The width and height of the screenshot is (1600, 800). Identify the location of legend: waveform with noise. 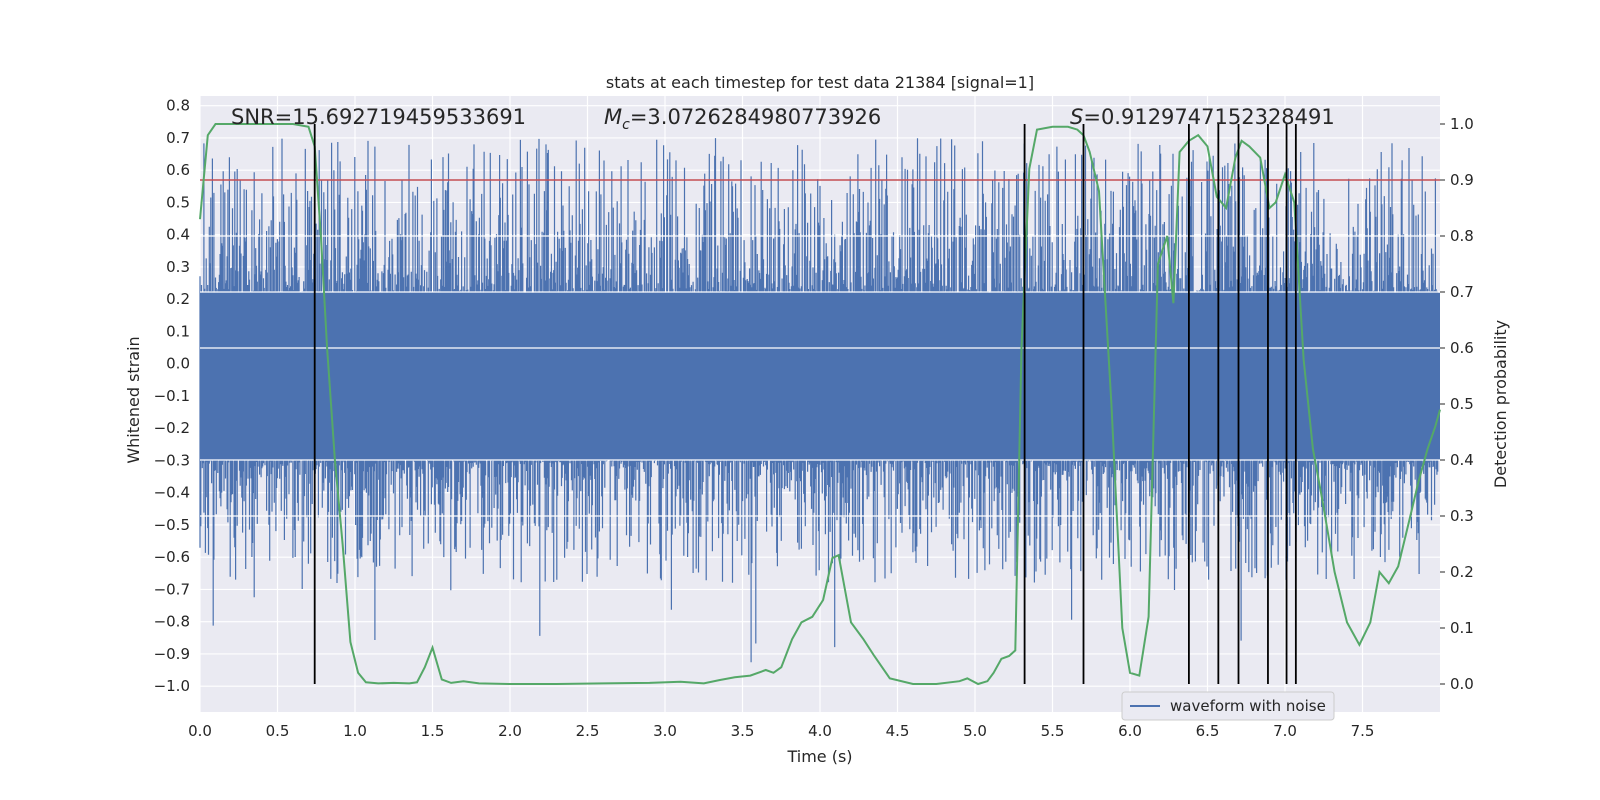
(1228, 706).